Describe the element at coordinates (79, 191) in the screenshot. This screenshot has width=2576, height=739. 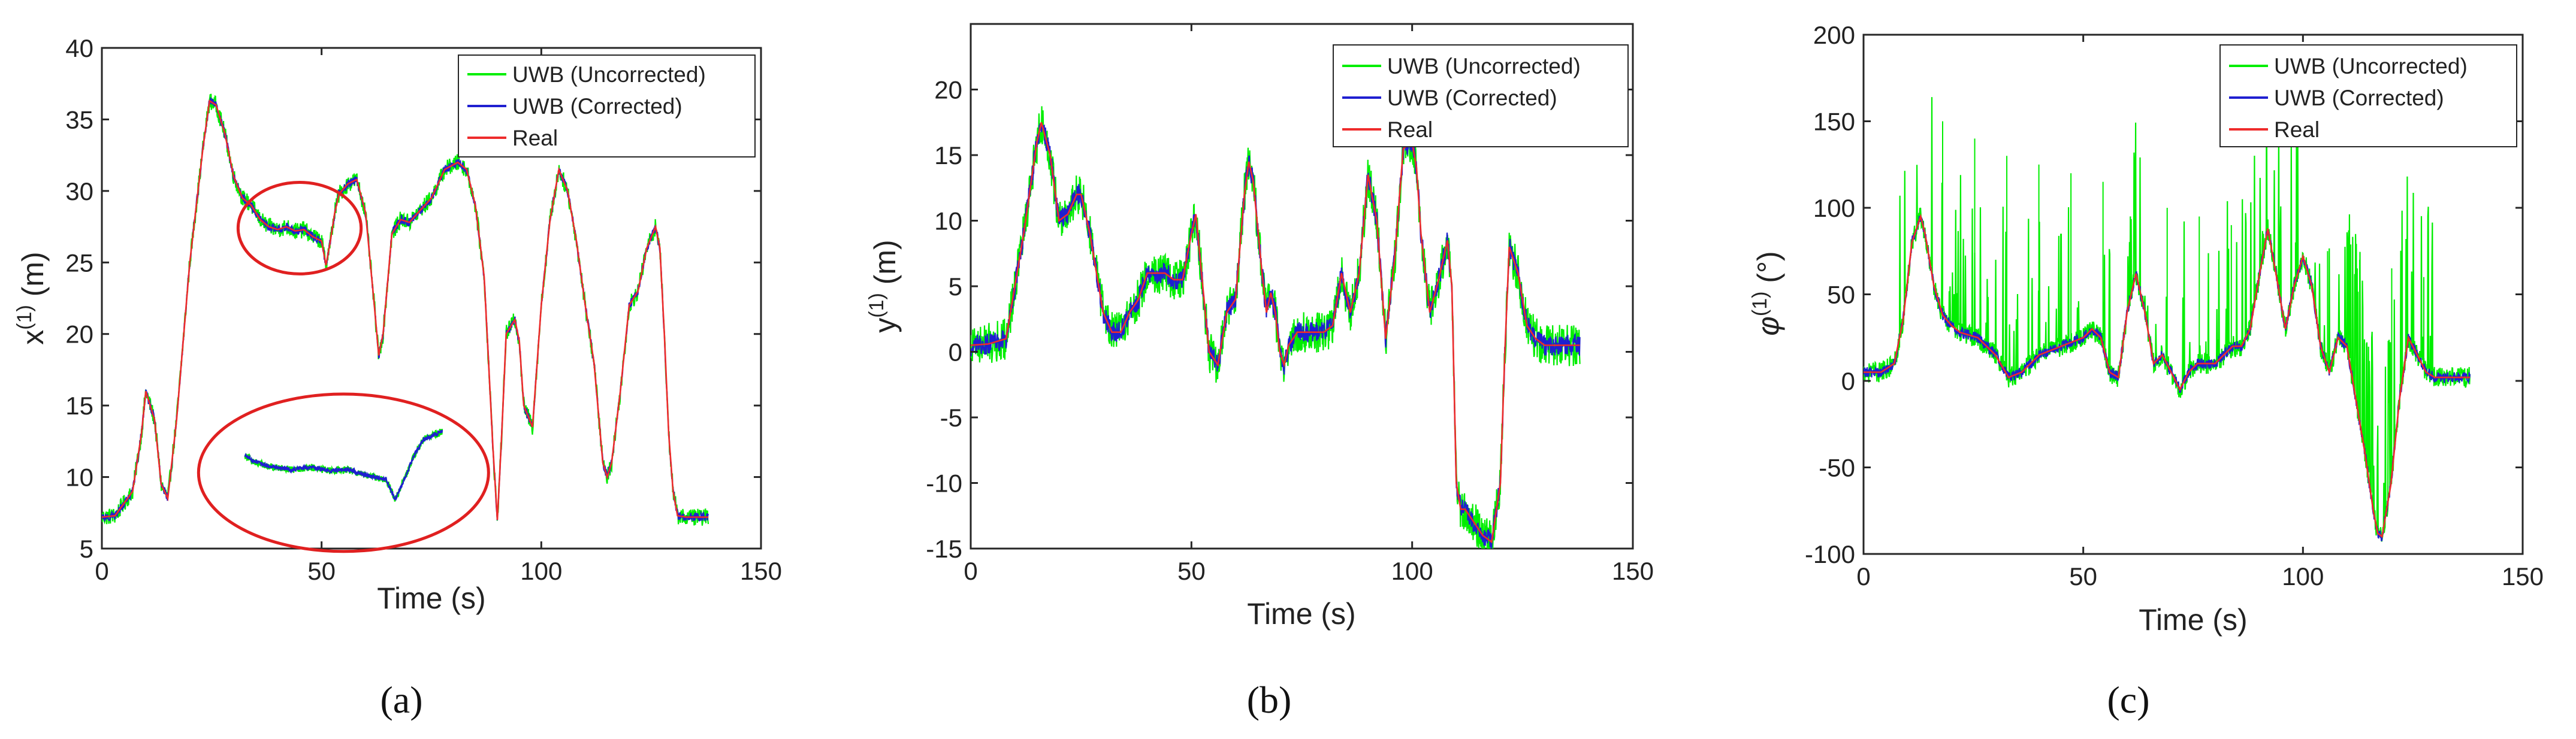
I see `y-tick-label: 30` at that location.